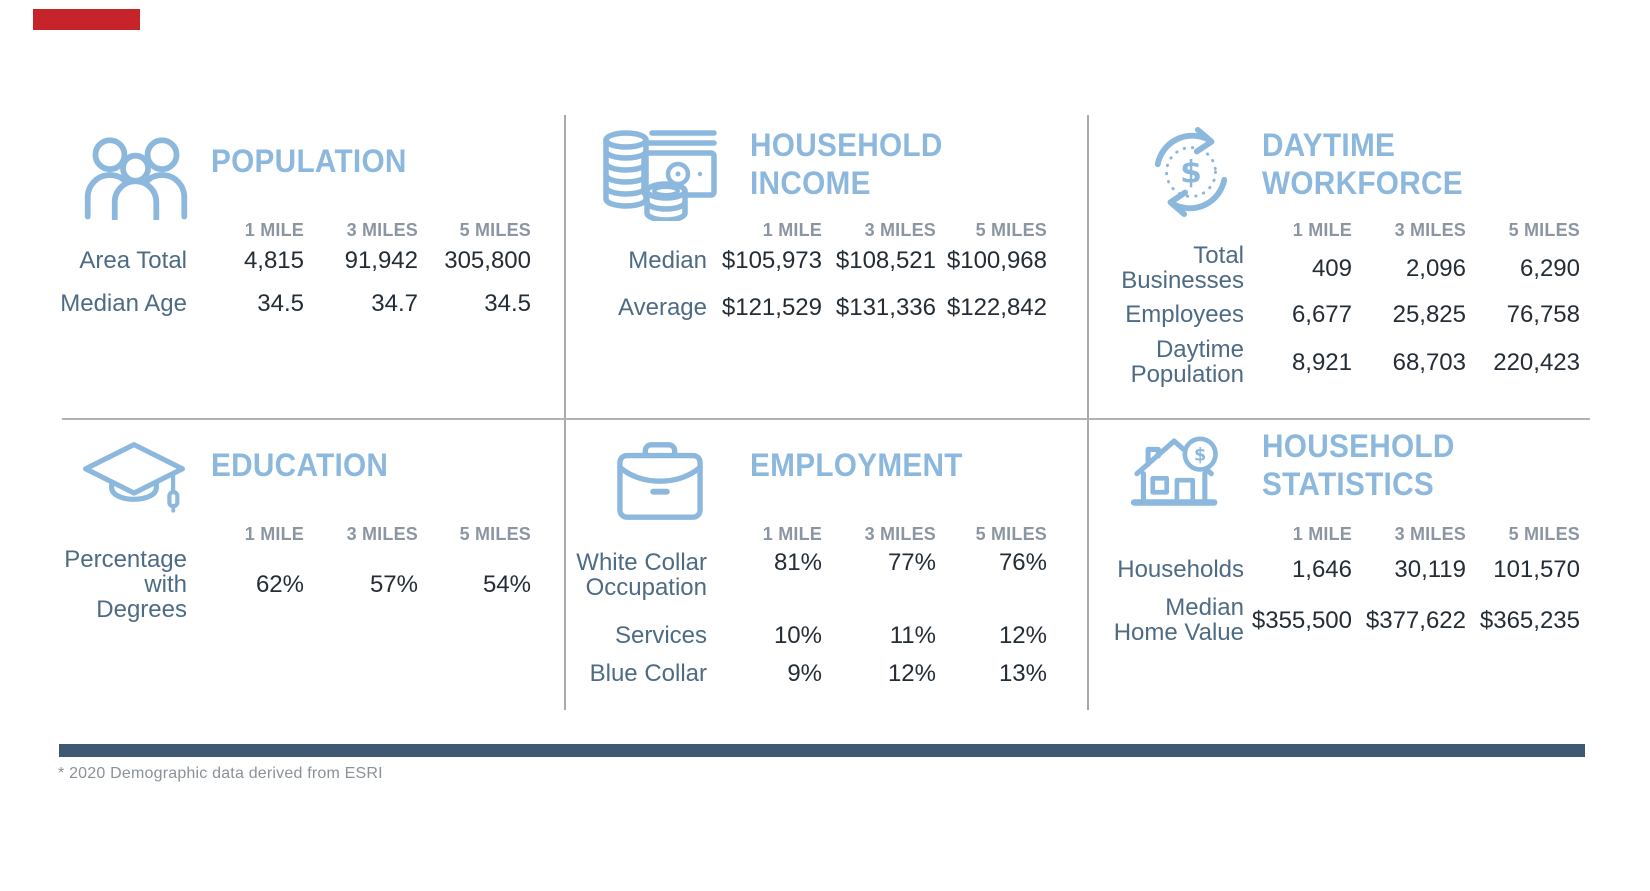  Describe the element at coordinates (1321, 362) in the screenshot. I see `value: 8,921` at that location.